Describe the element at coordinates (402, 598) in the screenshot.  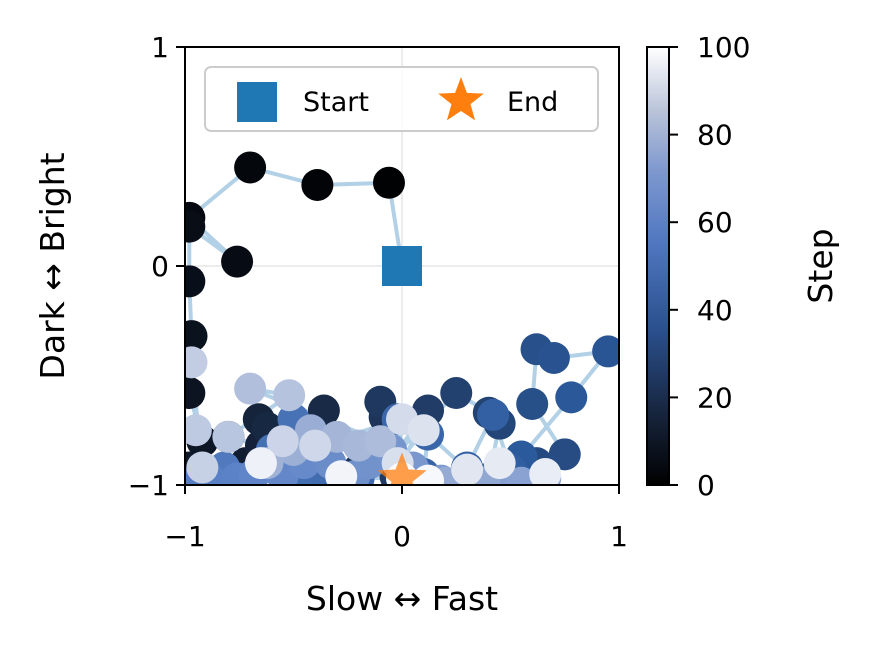
I see `x-axis-label: Slow ↔ Fast` at that location.